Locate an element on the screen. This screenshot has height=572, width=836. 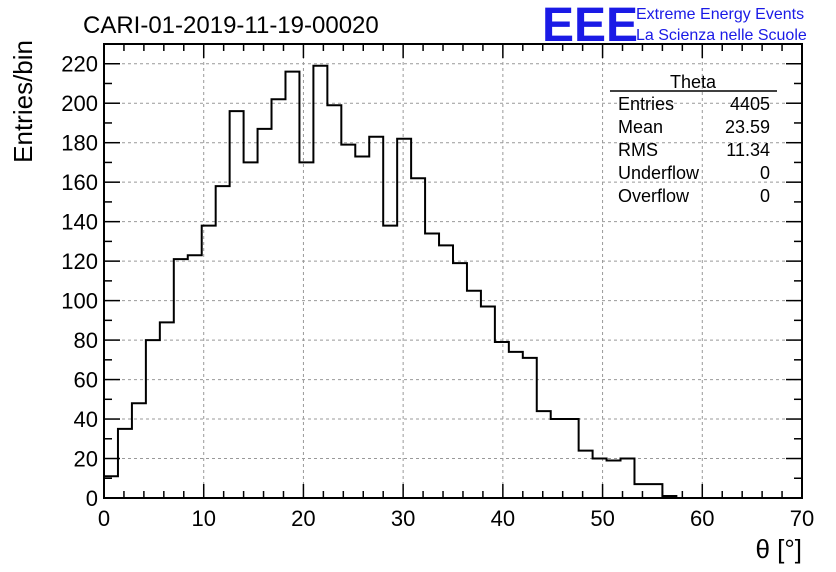
y-tick-label: 120 is located at coordinates (79, 261).